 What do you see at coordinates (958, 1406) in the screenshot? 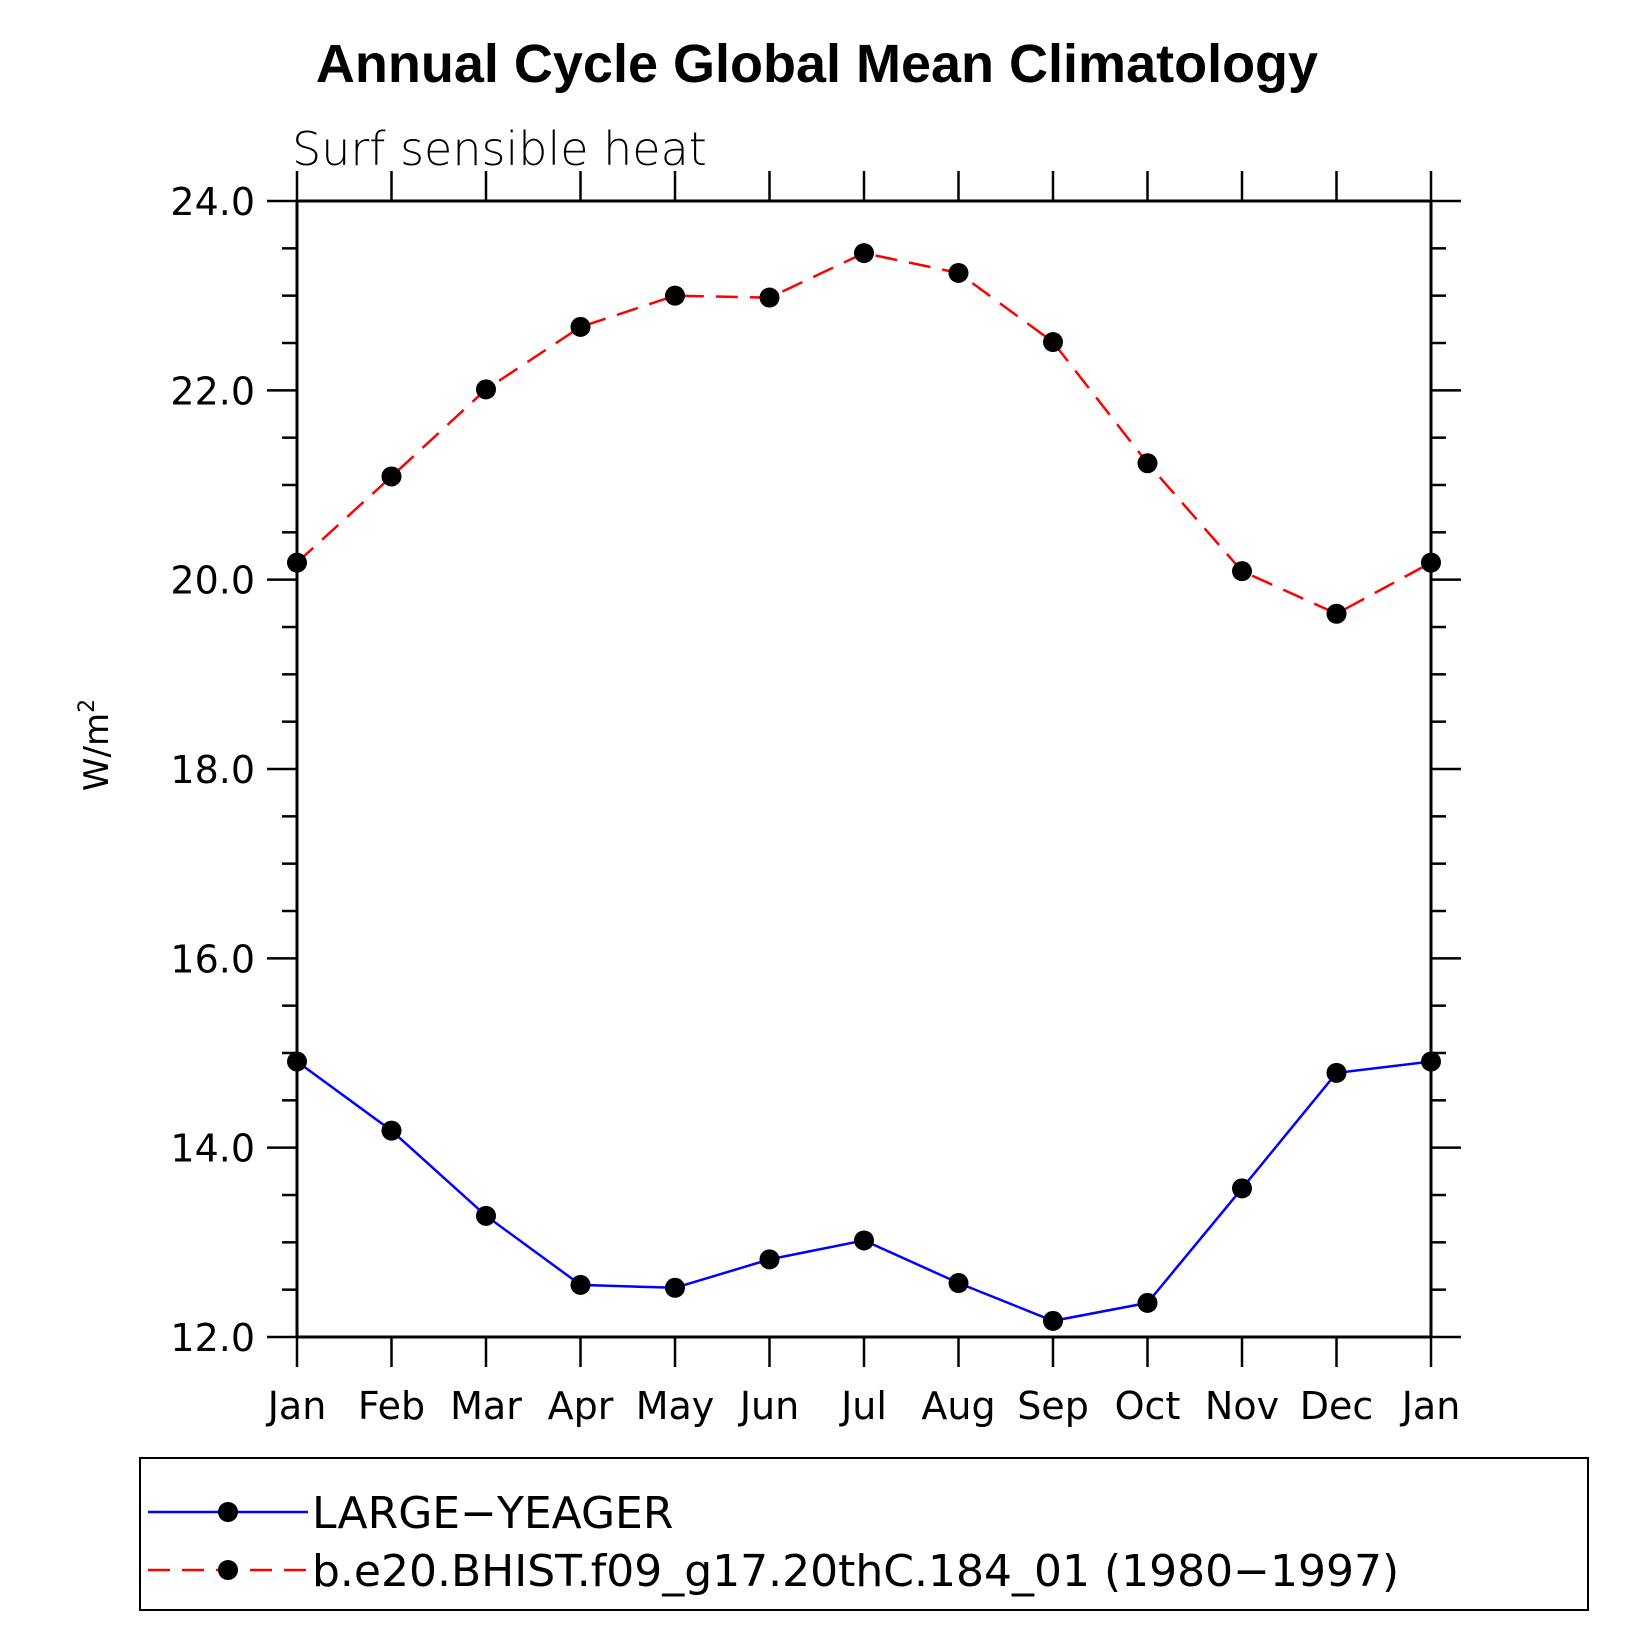
I see `x-tick-label: Aug` at bounding box center [958, 1406].